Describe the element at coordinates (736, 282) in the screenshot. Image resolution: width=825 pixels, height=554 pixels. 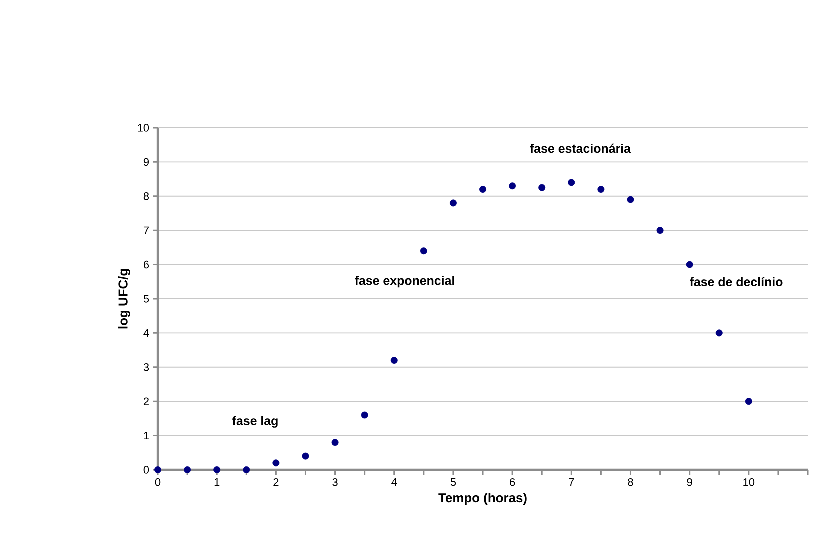
I see `annotation: fase de declínio` at that location.